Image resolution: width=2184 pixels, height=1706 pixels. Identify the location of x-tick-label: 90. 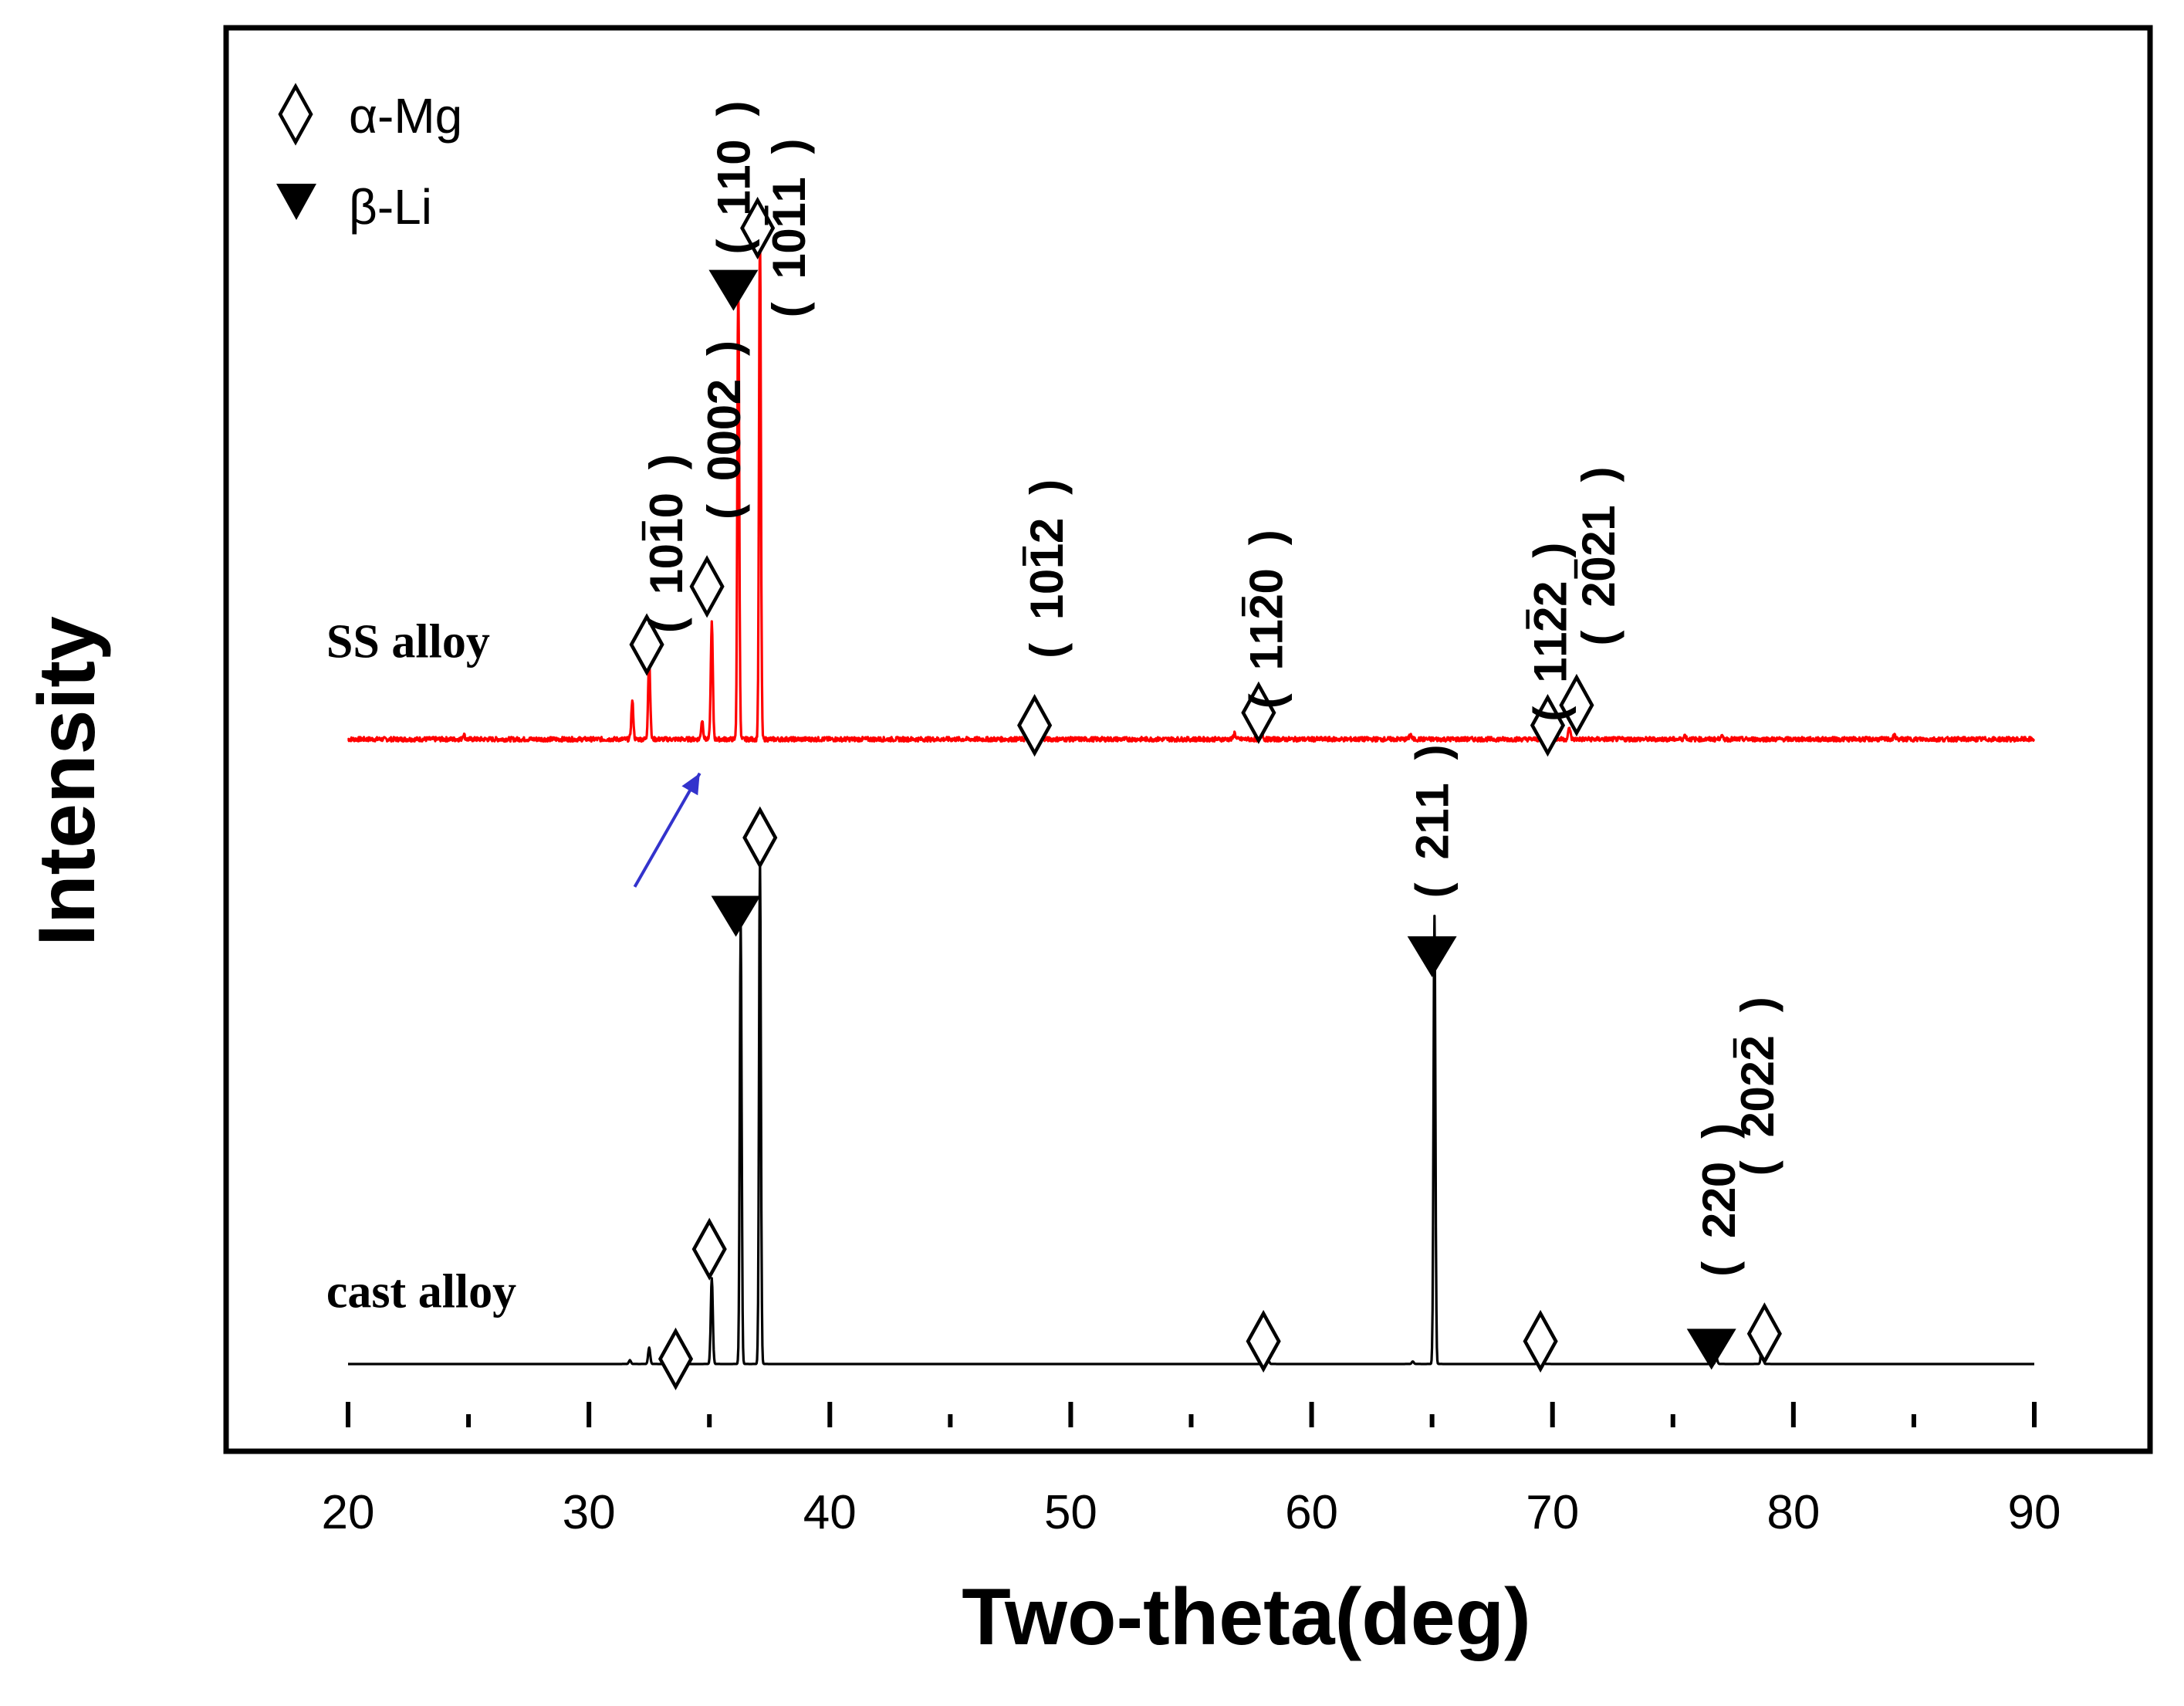
(2034, 1512).